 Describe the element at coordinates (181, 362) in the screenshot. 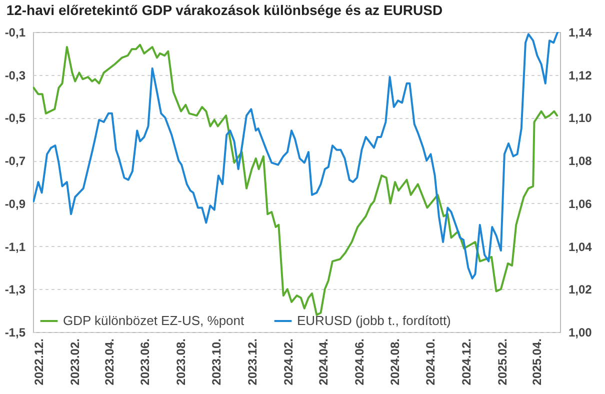

I see `x-tick-label: 2023.08.` at that location.